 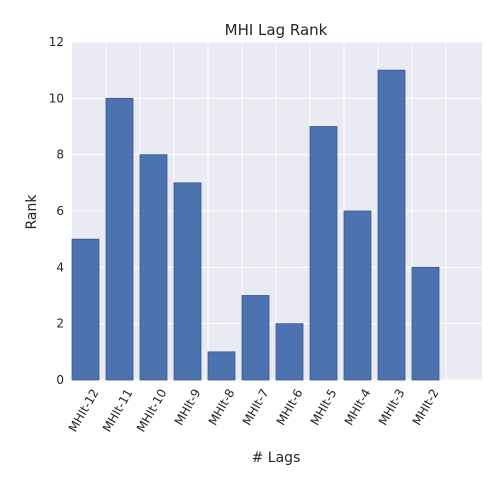 What do you see at coordinates (60, 155) in the screenshot?
I see `y-tick-label: 8` at bounding box center [60, 155].